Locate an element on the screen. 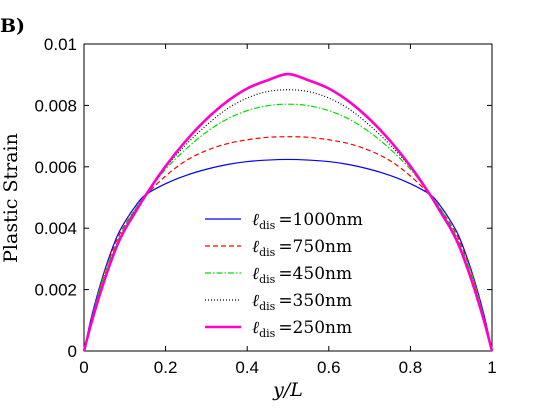 This screenshot has height=410, width=546. y-tick-labels: 0 0.002 0.004 0.006 0.008 0.01 is located at coordinates (55, 198).